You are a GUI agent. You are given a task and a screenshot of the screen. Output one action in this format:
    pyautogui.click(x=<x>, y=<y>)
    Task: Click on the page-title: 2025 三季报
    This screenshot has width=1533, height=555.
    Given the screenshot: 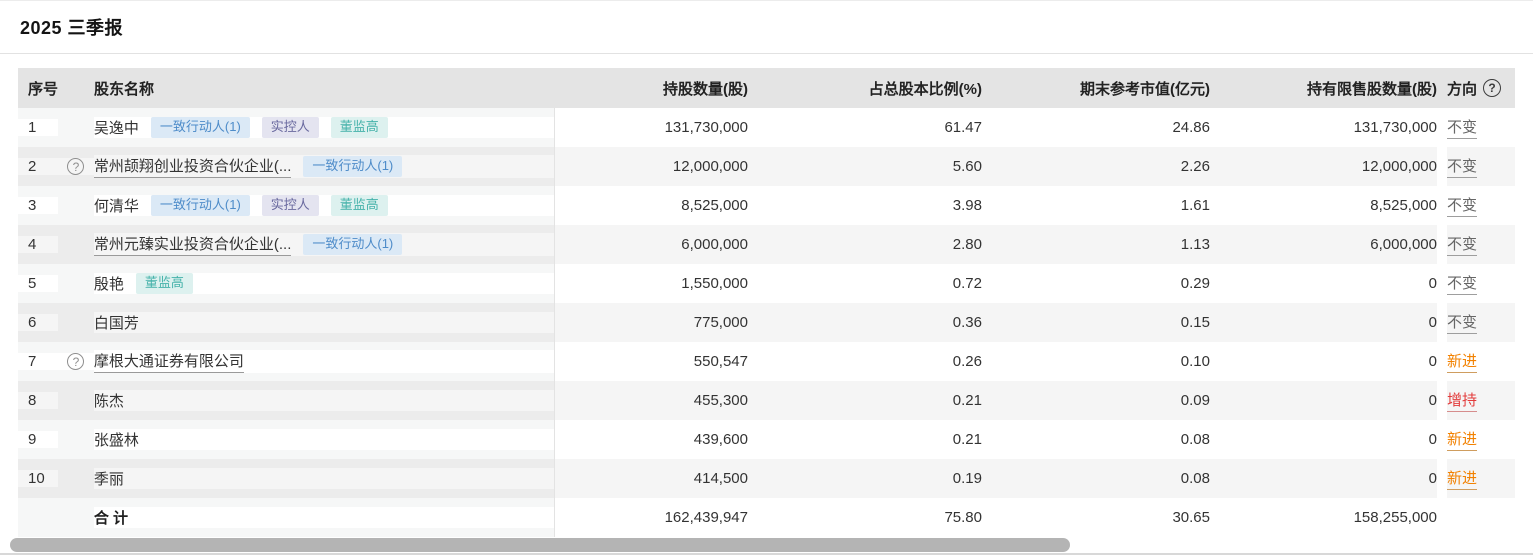 What is the action you would take?
    pyautogui.click(x=72, y=28)
    